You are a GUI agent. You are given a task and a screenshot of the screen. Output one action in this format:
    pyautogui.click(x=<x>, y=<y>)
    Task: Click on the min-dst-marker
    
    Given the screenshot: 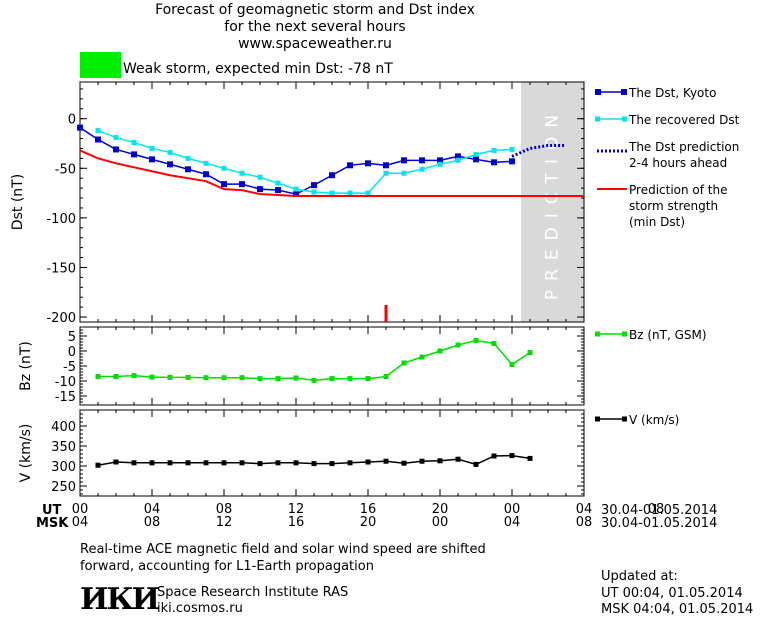 What is the action you would take?
    pyautogui.click(x=386, y=313)
    